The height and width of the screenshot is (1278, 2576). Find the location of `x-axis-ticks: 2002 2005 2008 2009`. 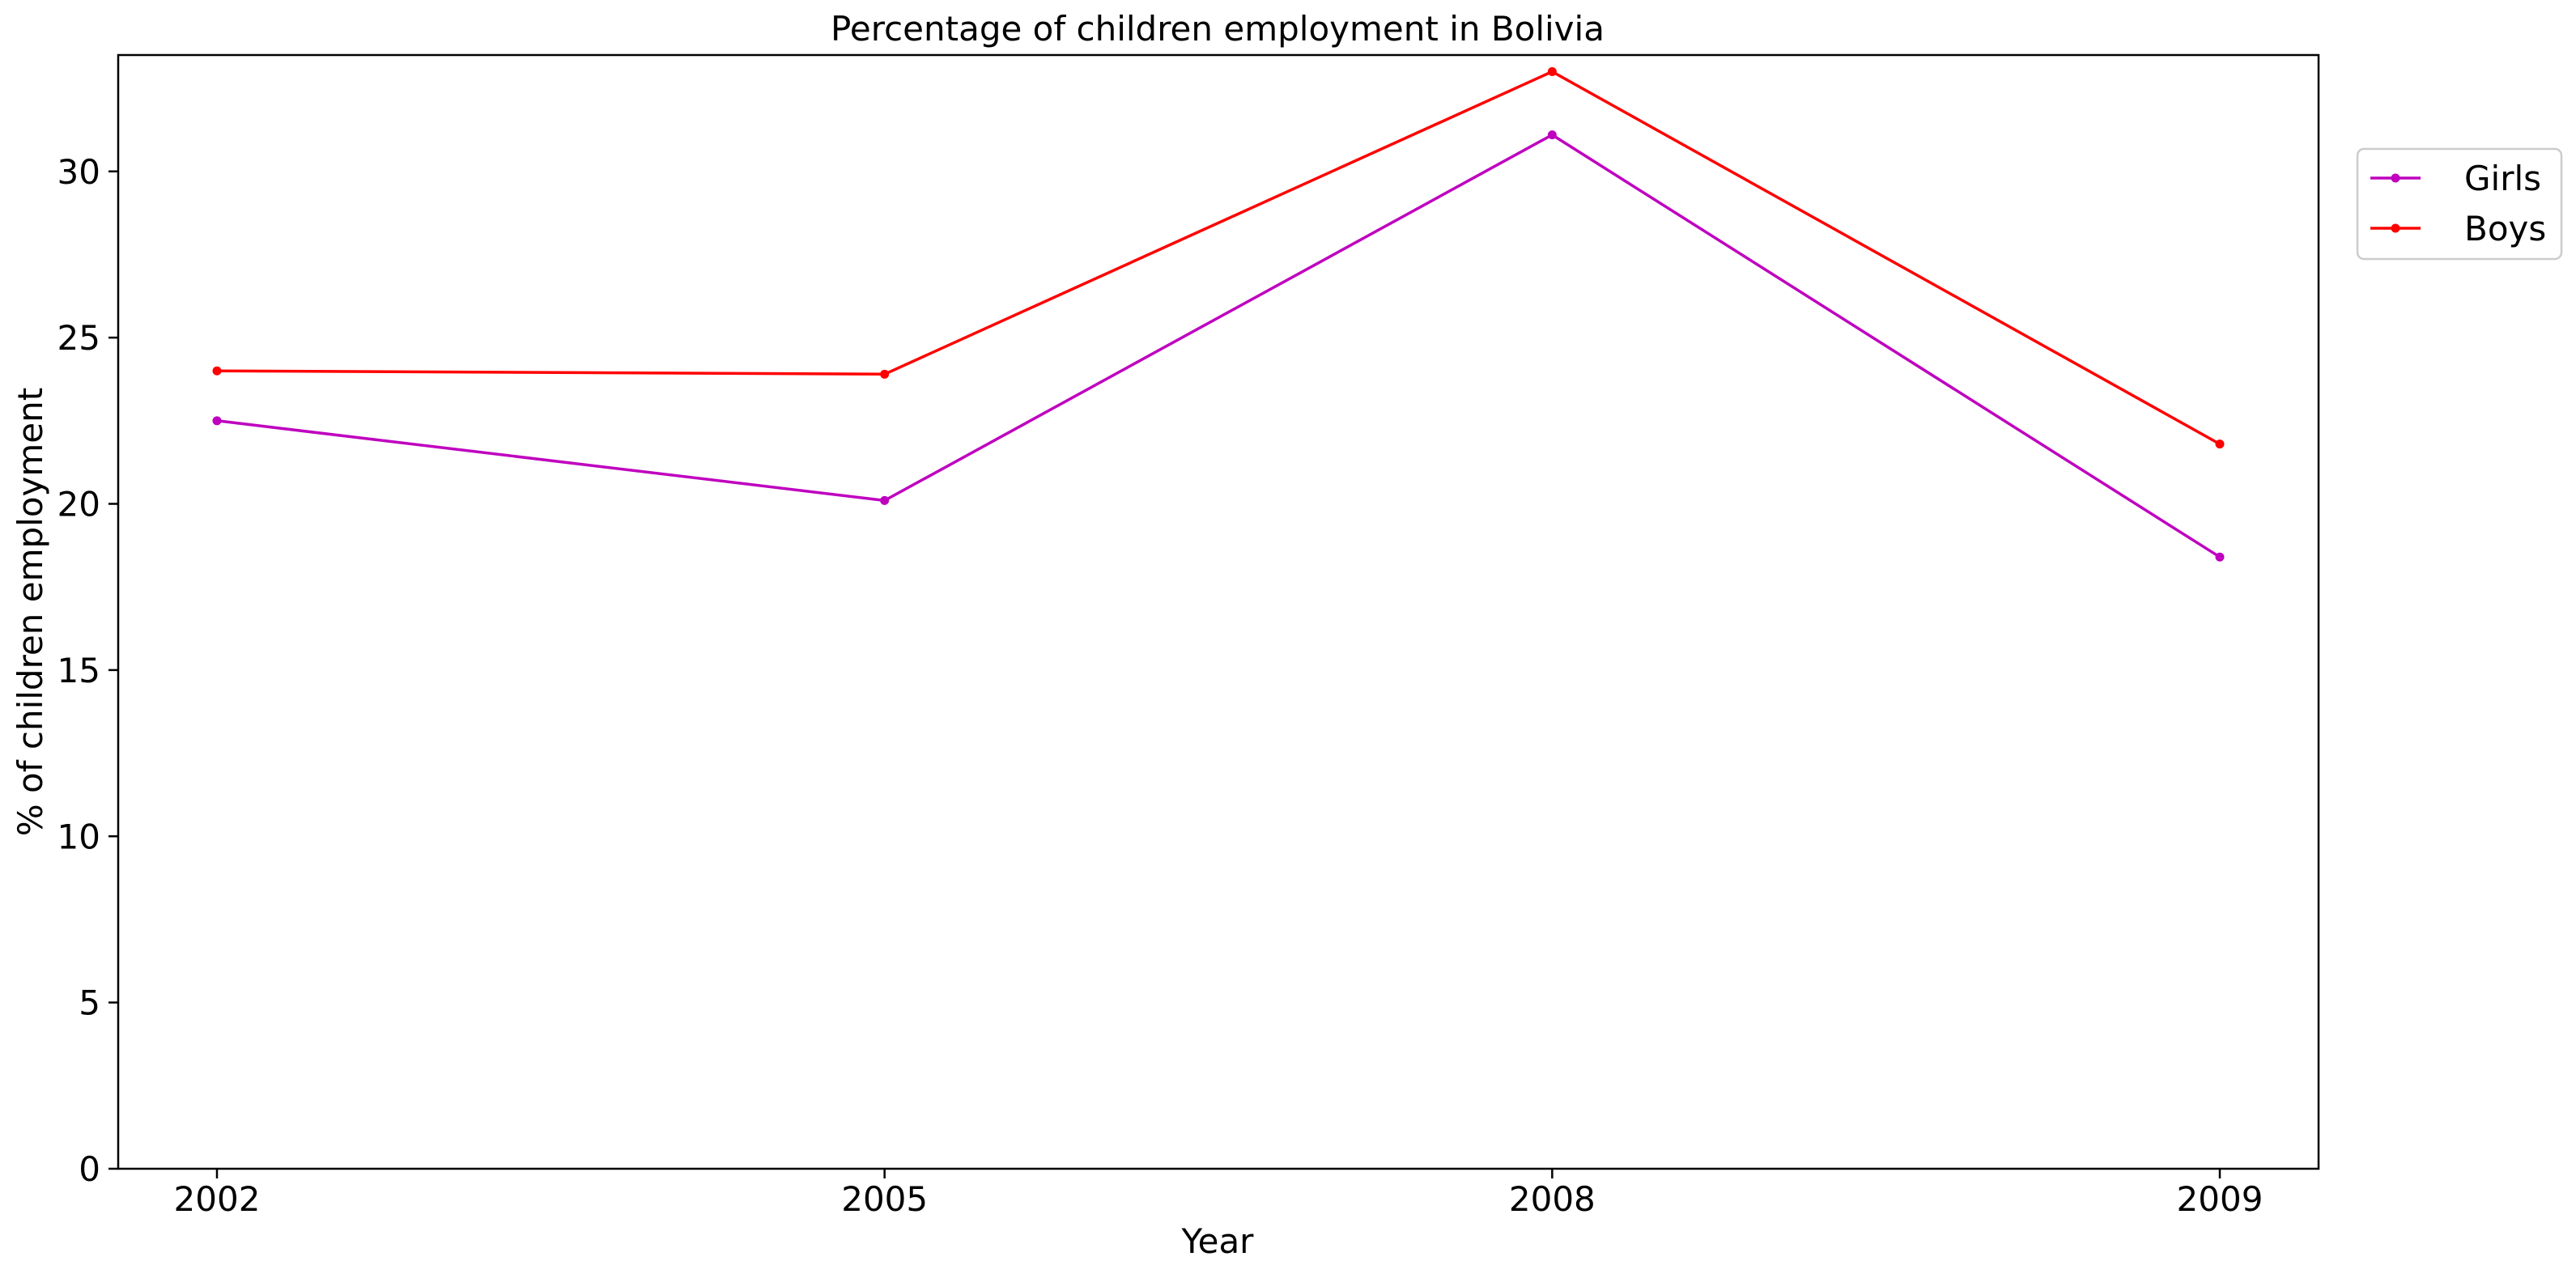

x-axis-ticks: 2002 2005 2008 2009 is located at coordinates (1219, 1194).